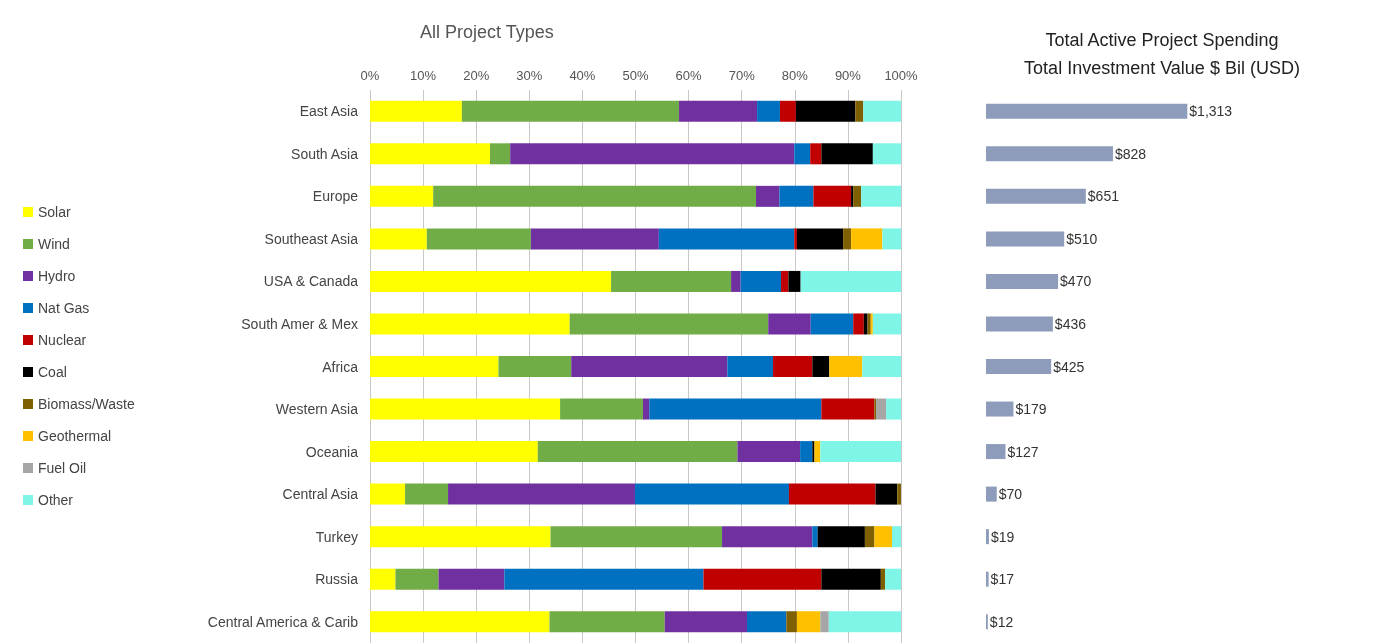  What do you see at coordinates (64, 308) in the screenshot?
I see `legend-label: Nat Gas` at bounding box center [64, 308].